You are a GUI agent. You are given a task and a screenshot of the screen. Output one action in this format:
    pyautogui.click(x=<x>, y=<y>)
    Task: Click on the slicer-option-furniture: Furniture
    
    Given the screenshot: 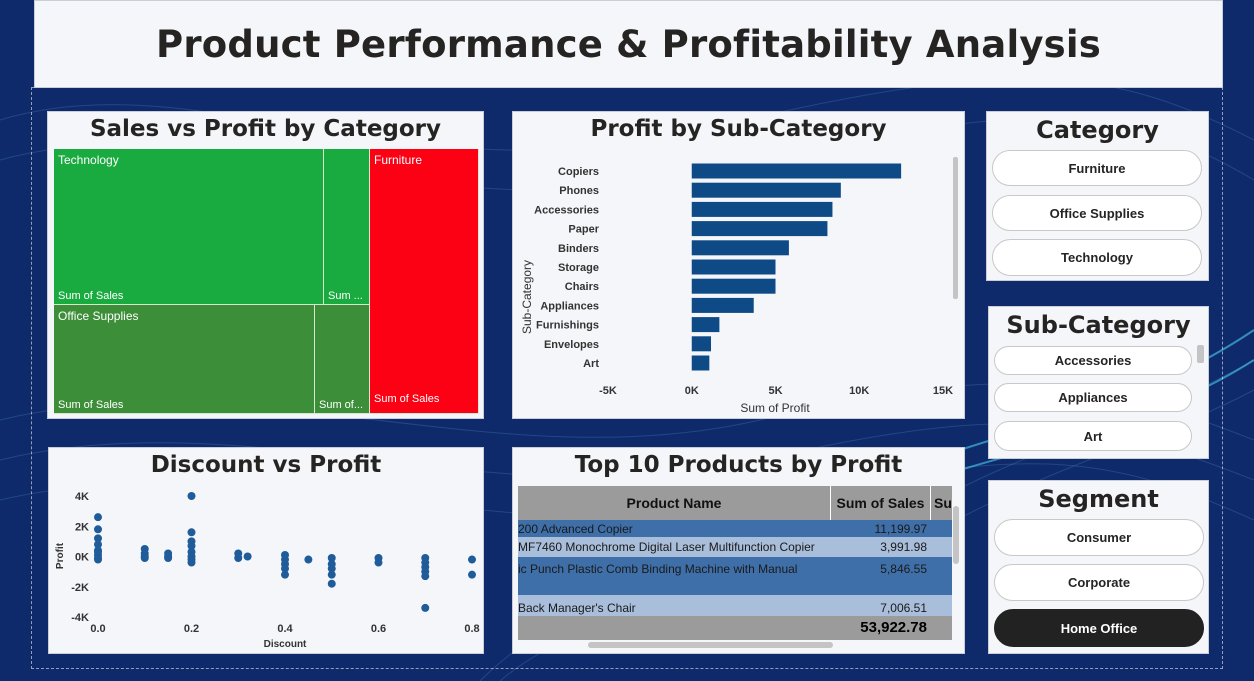 What is the action you would take?
    pyautogui.click(x=1097, y=168)
    